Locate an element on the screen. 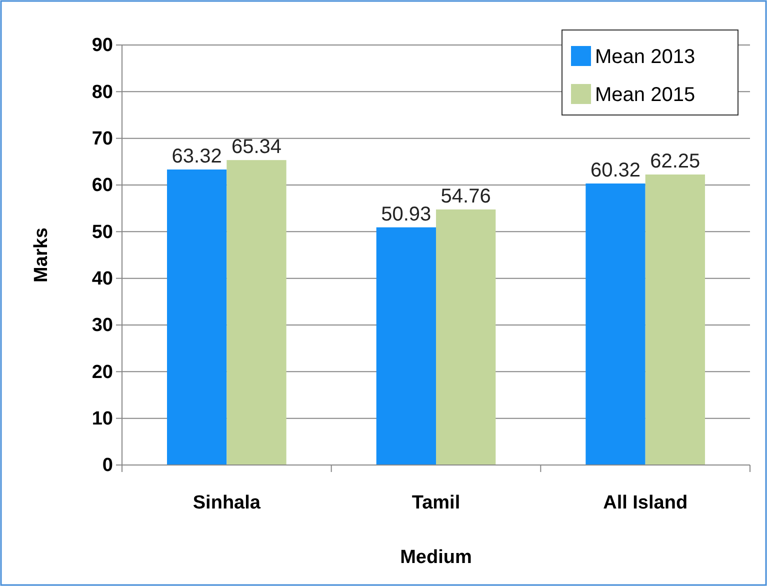 The width and height of the screenshot is (767, 586). x-tick-label: Sinhala is located at coordinates (226, 503).